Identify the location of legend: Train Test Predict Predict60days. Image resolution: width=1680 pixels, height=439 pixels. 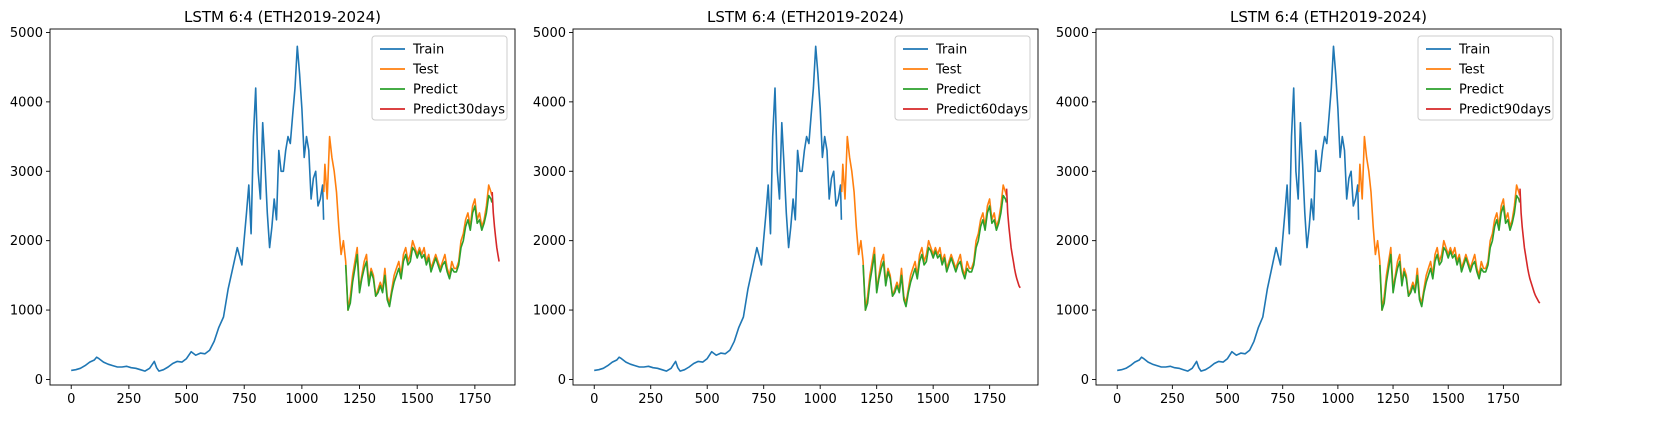
(962, 78).